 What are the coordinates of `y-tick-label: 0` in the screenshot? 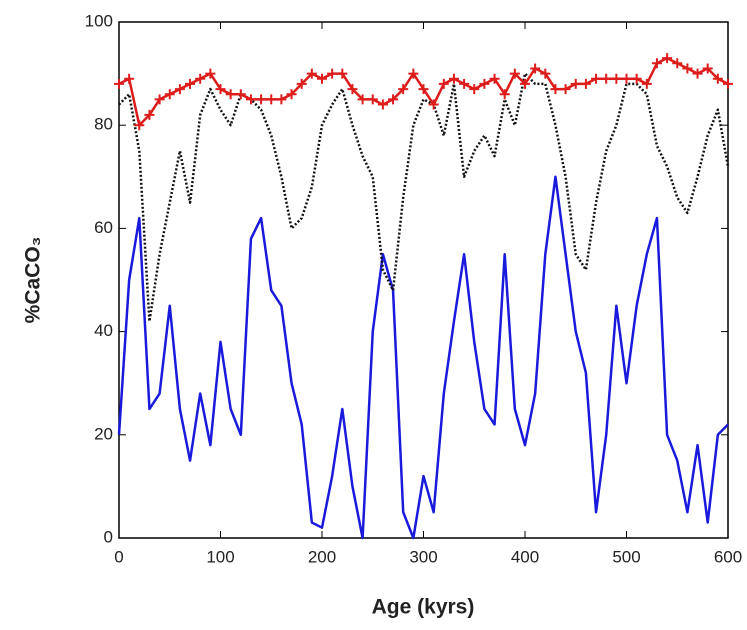 It's located at (108, 536).